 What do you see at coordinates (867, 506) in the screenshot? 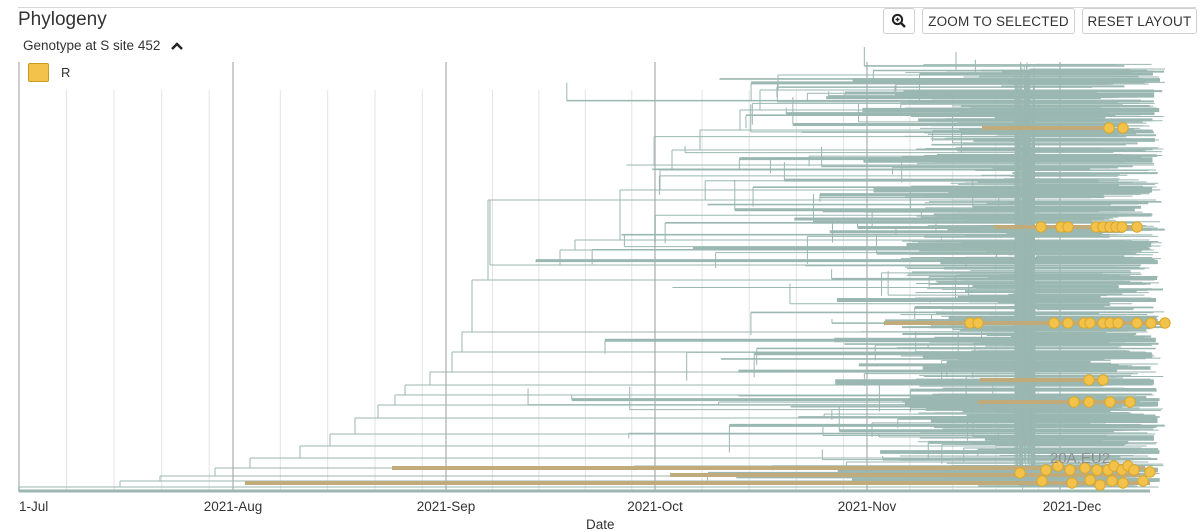
I see `x-tick-label: 2021-Nov` at bounding box center [867, 506].